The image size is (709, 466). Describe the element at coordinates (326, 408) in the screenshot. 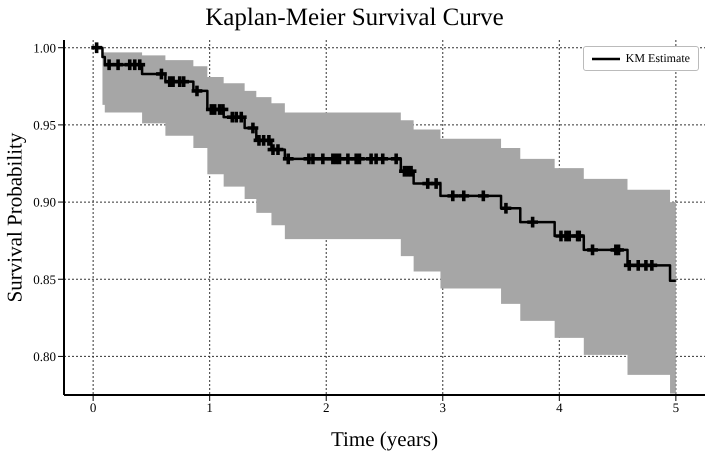

I see `x-tick-label: 2` at that location.